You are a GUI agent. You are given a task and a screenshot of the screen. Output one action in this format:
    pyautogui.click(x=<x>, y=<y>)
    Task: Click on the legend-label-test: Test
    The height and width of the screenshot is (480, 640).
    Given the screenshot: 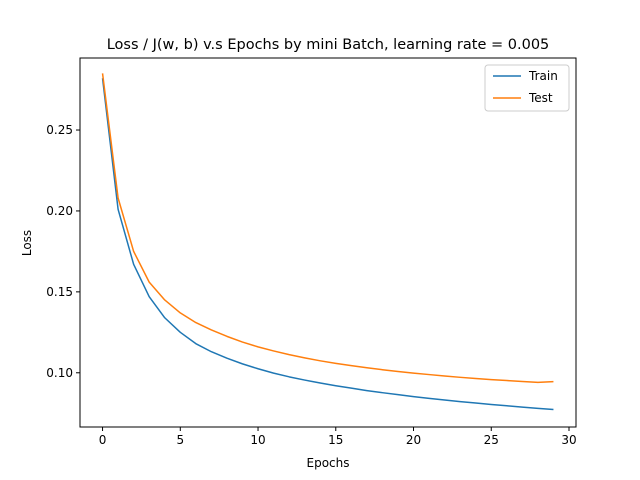 What is the action you would take?
    pyautogui.click(x=540, y=98)
    